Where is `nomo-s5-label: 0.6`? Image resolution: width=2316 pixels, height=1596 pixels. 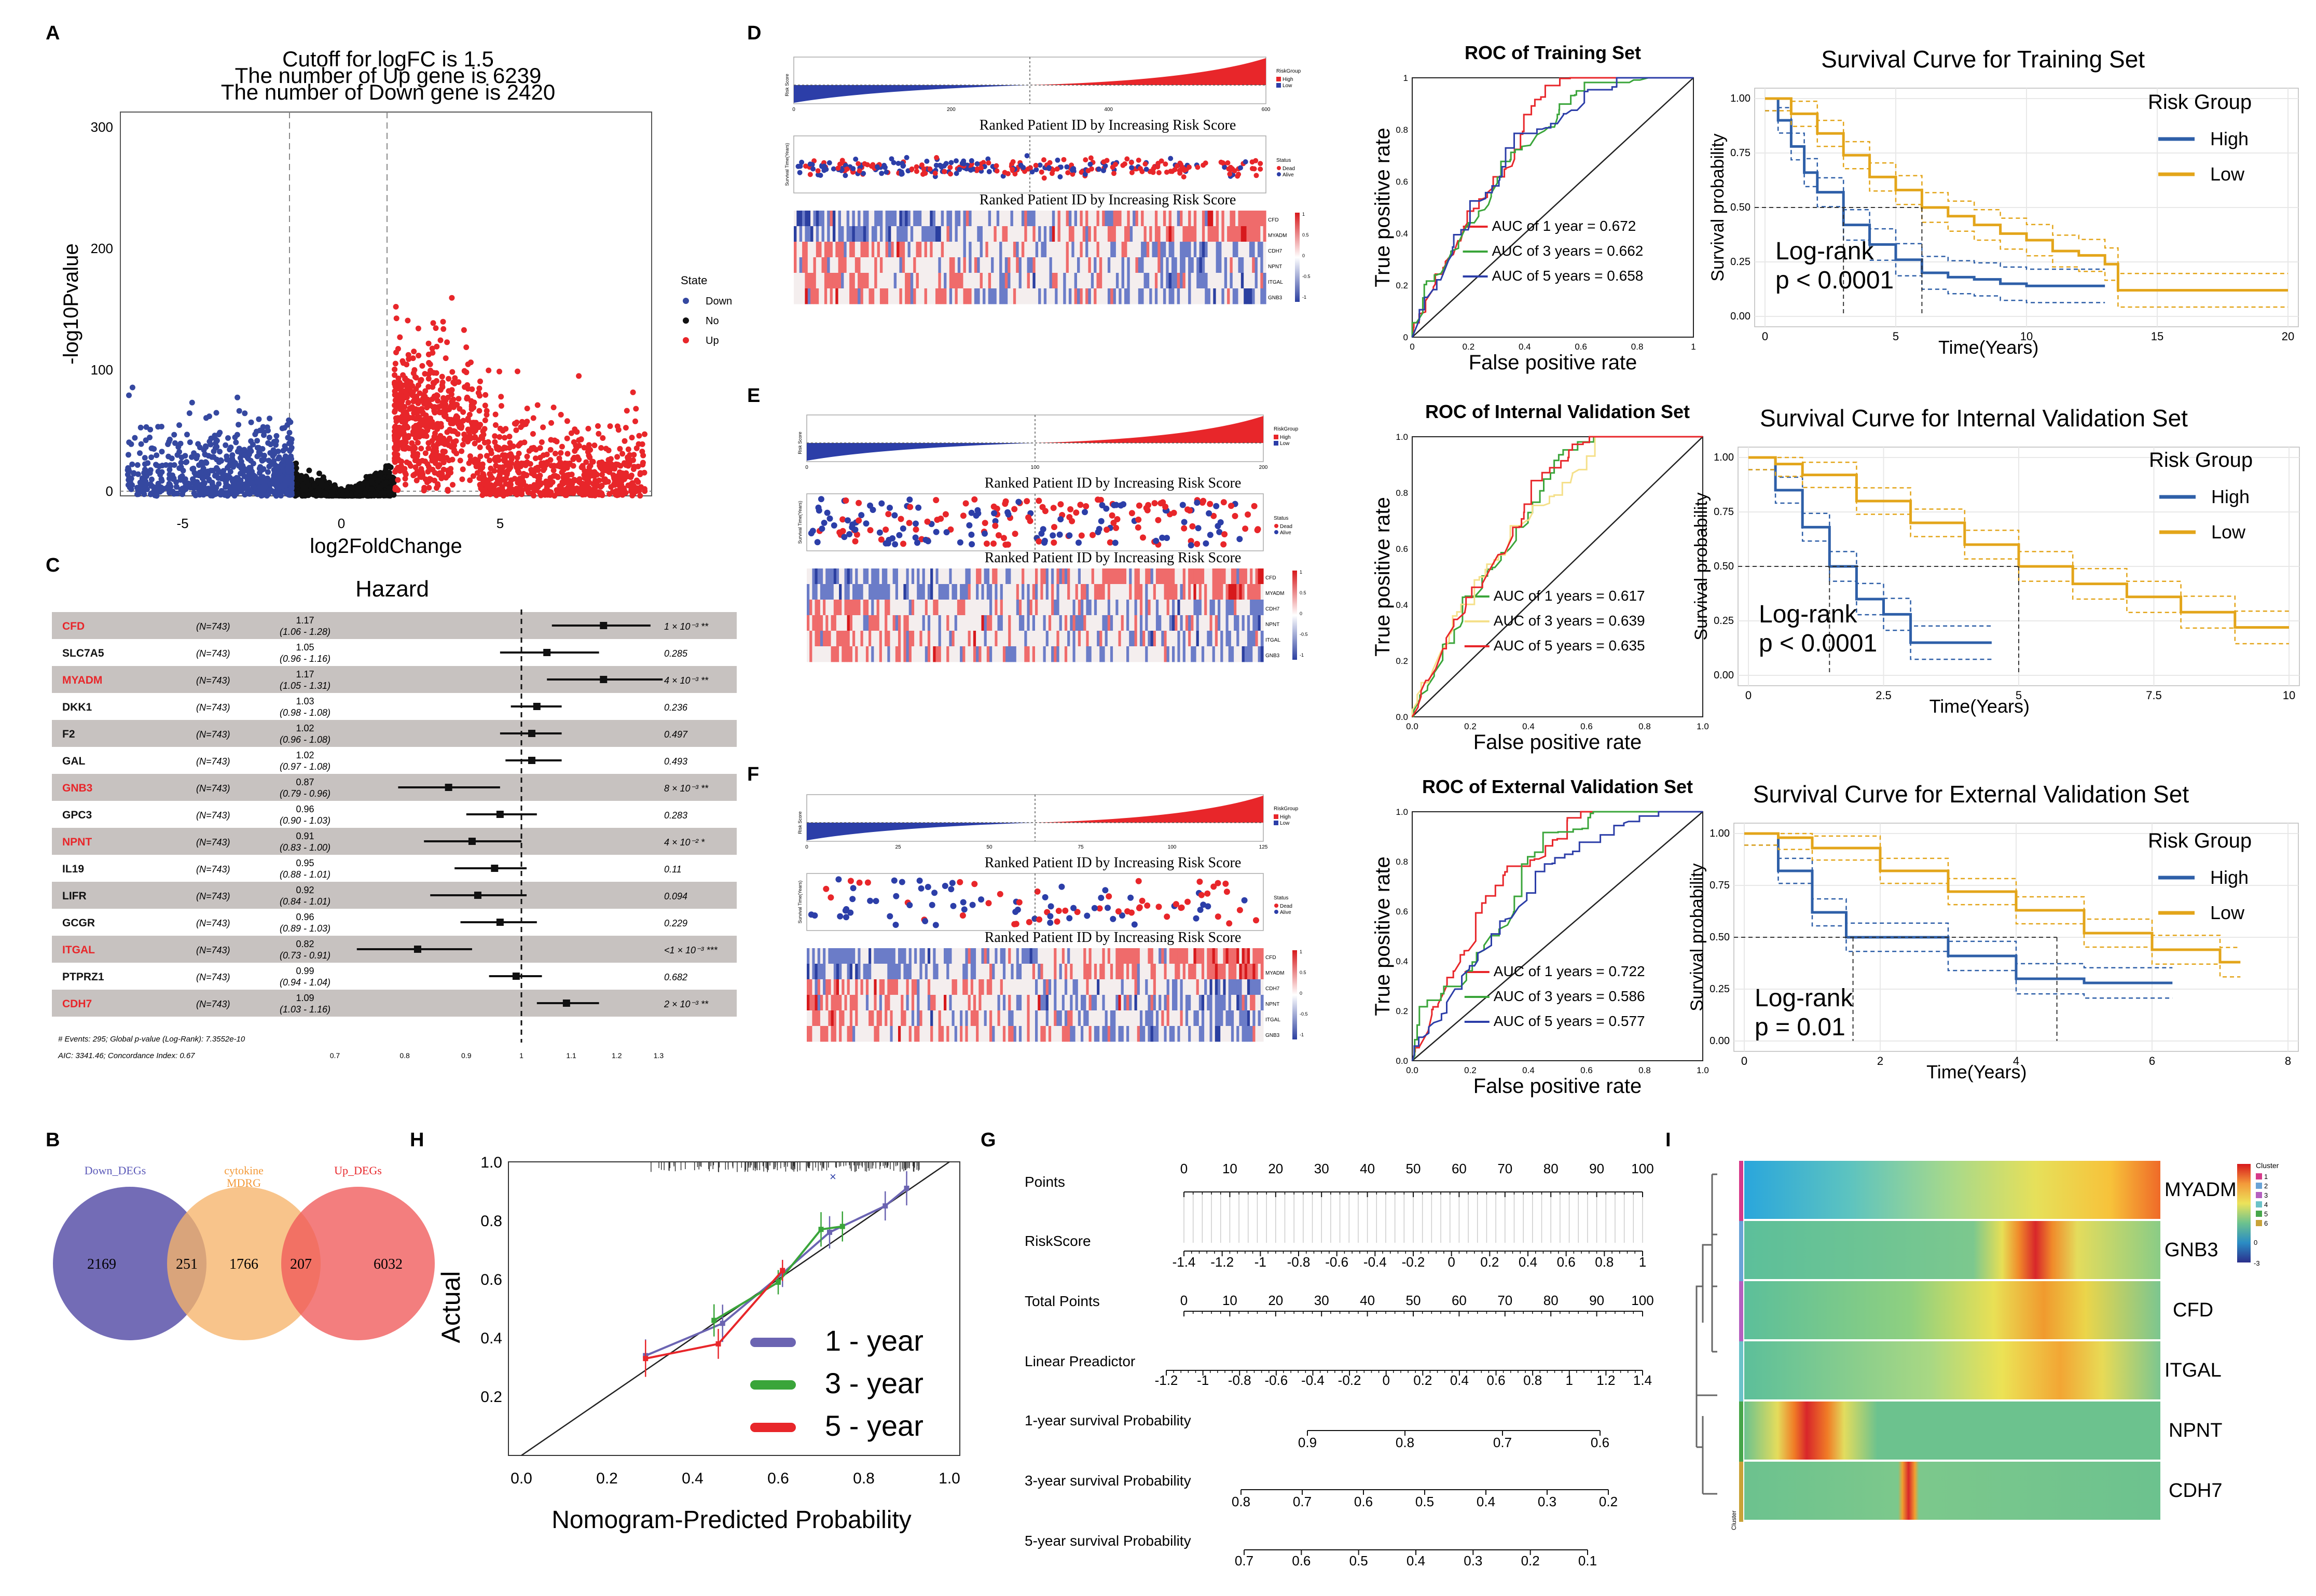
nomo-s5-label: 0.6 is located at coordinates (1301, 1561).